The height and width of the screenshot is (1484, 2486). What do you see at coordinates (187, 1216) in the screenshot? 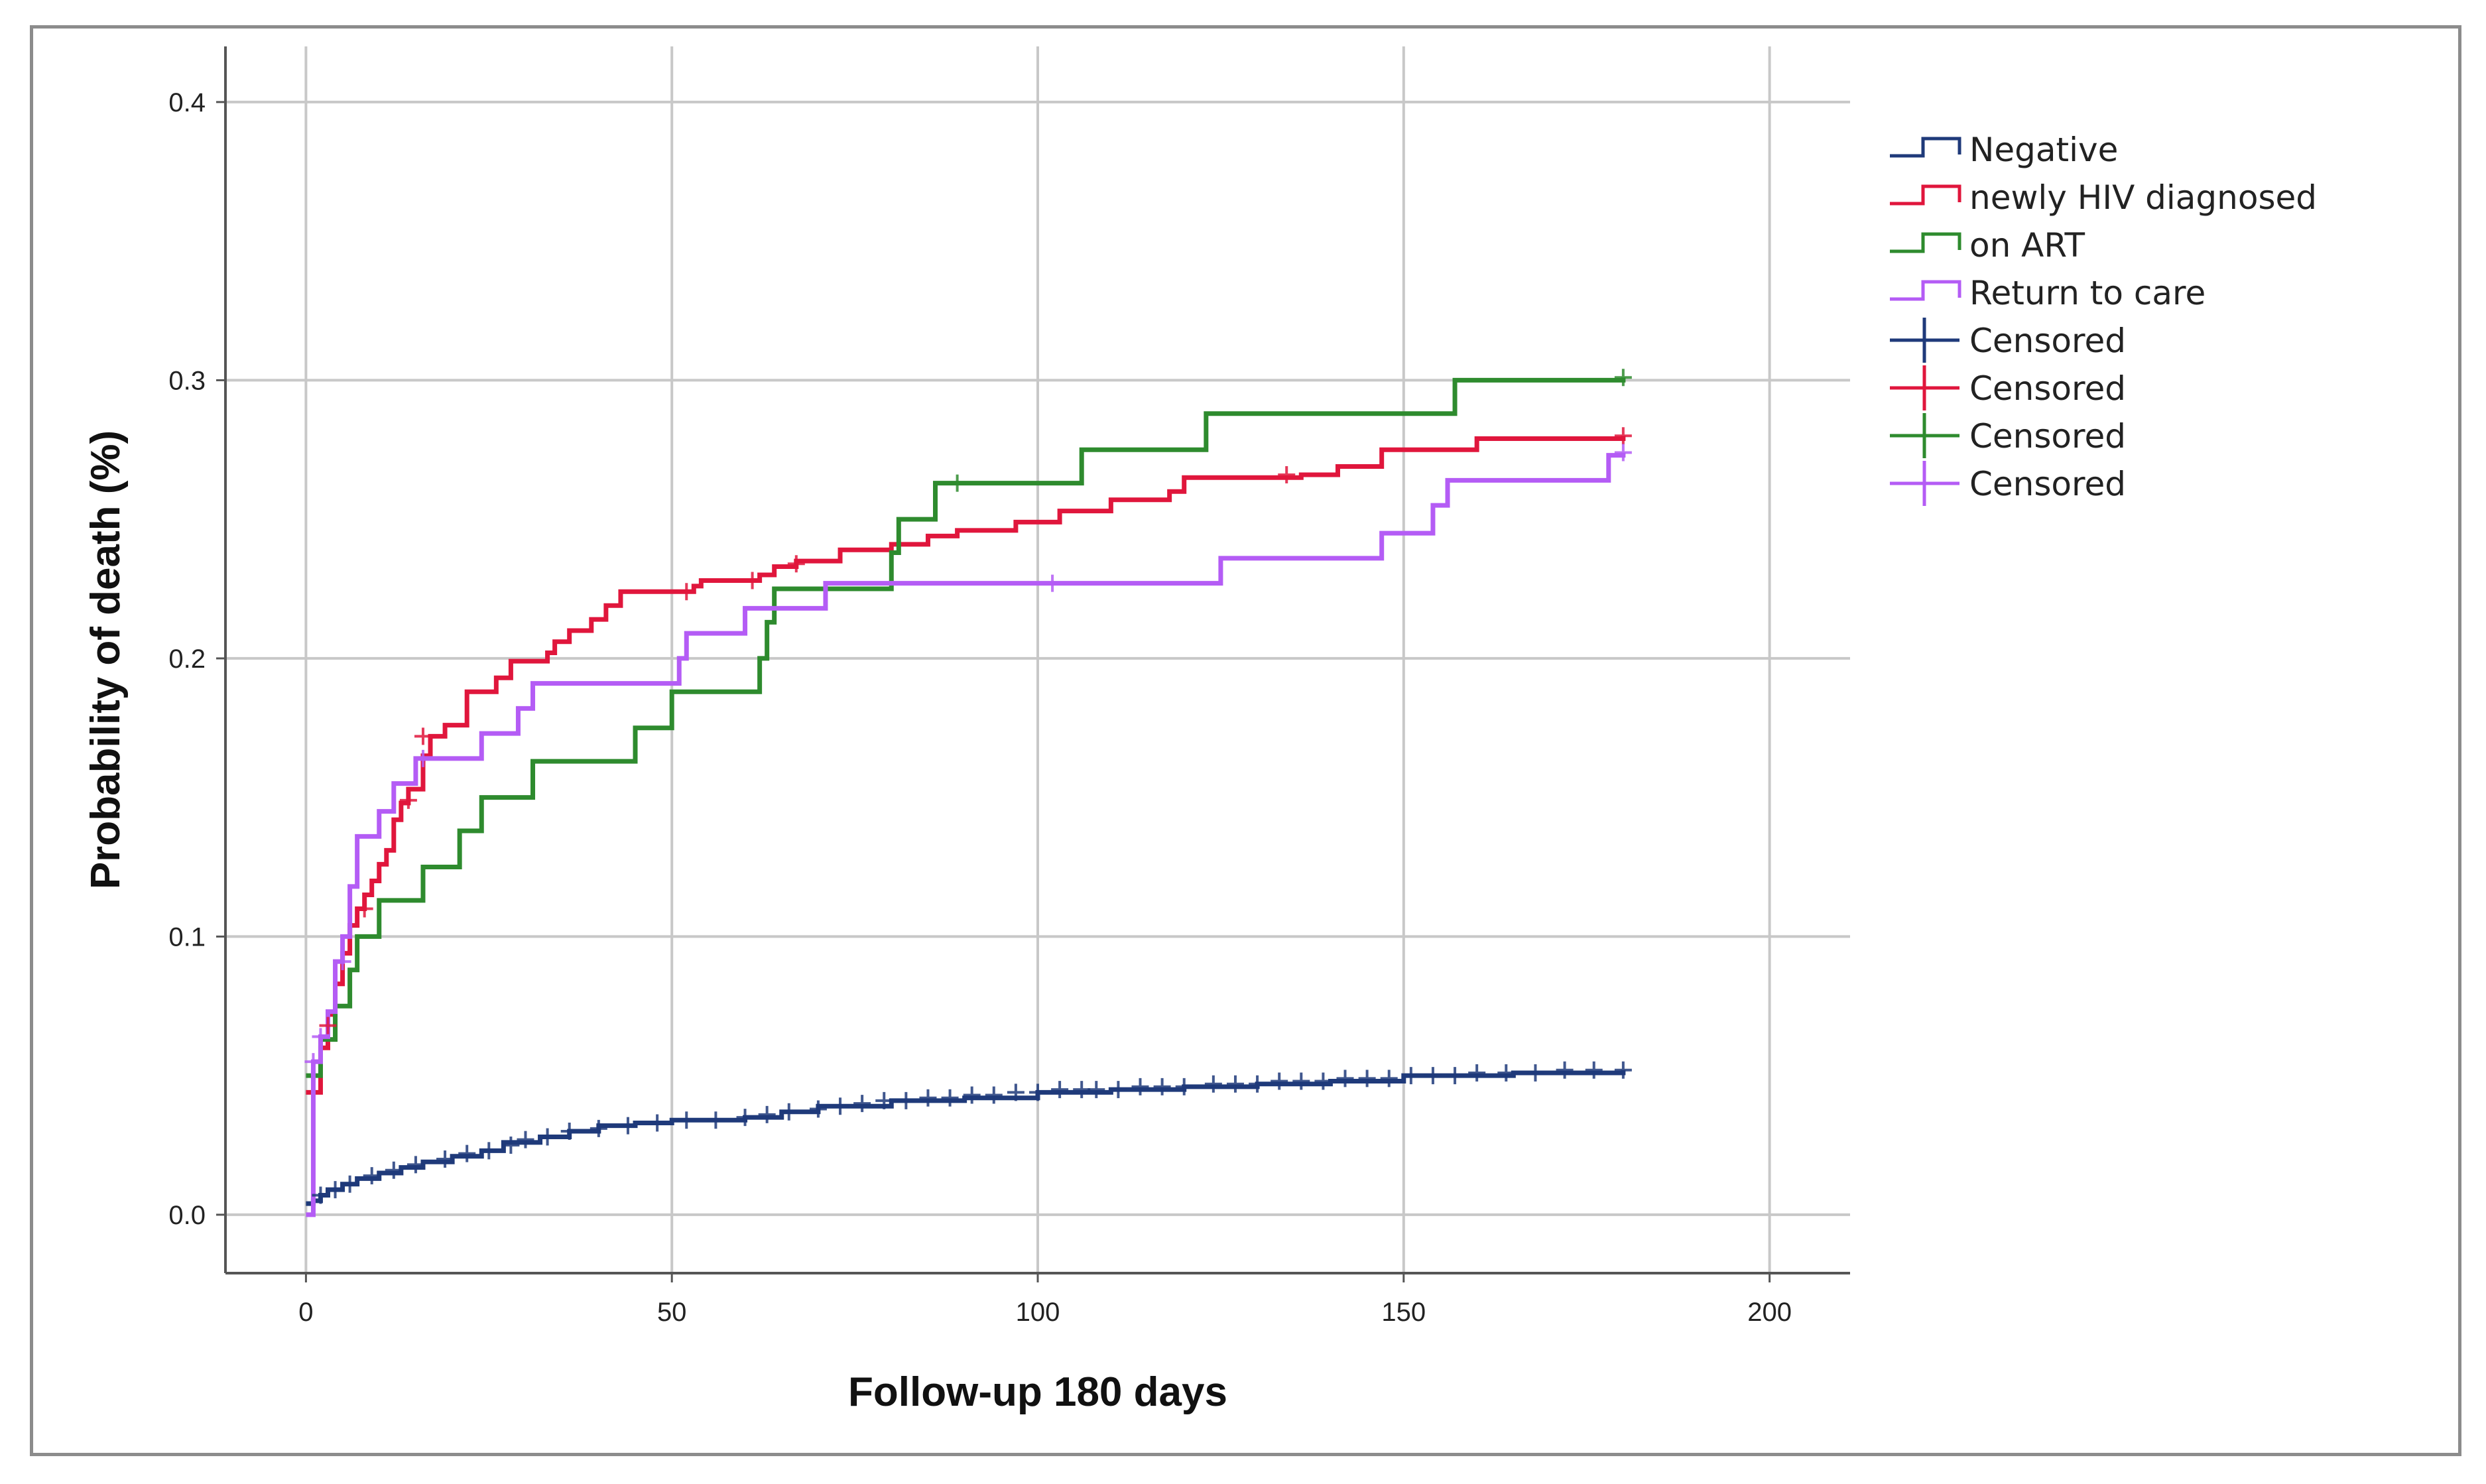
I see `y-tick-label: 0.0` at bounding box center [187, 1216].